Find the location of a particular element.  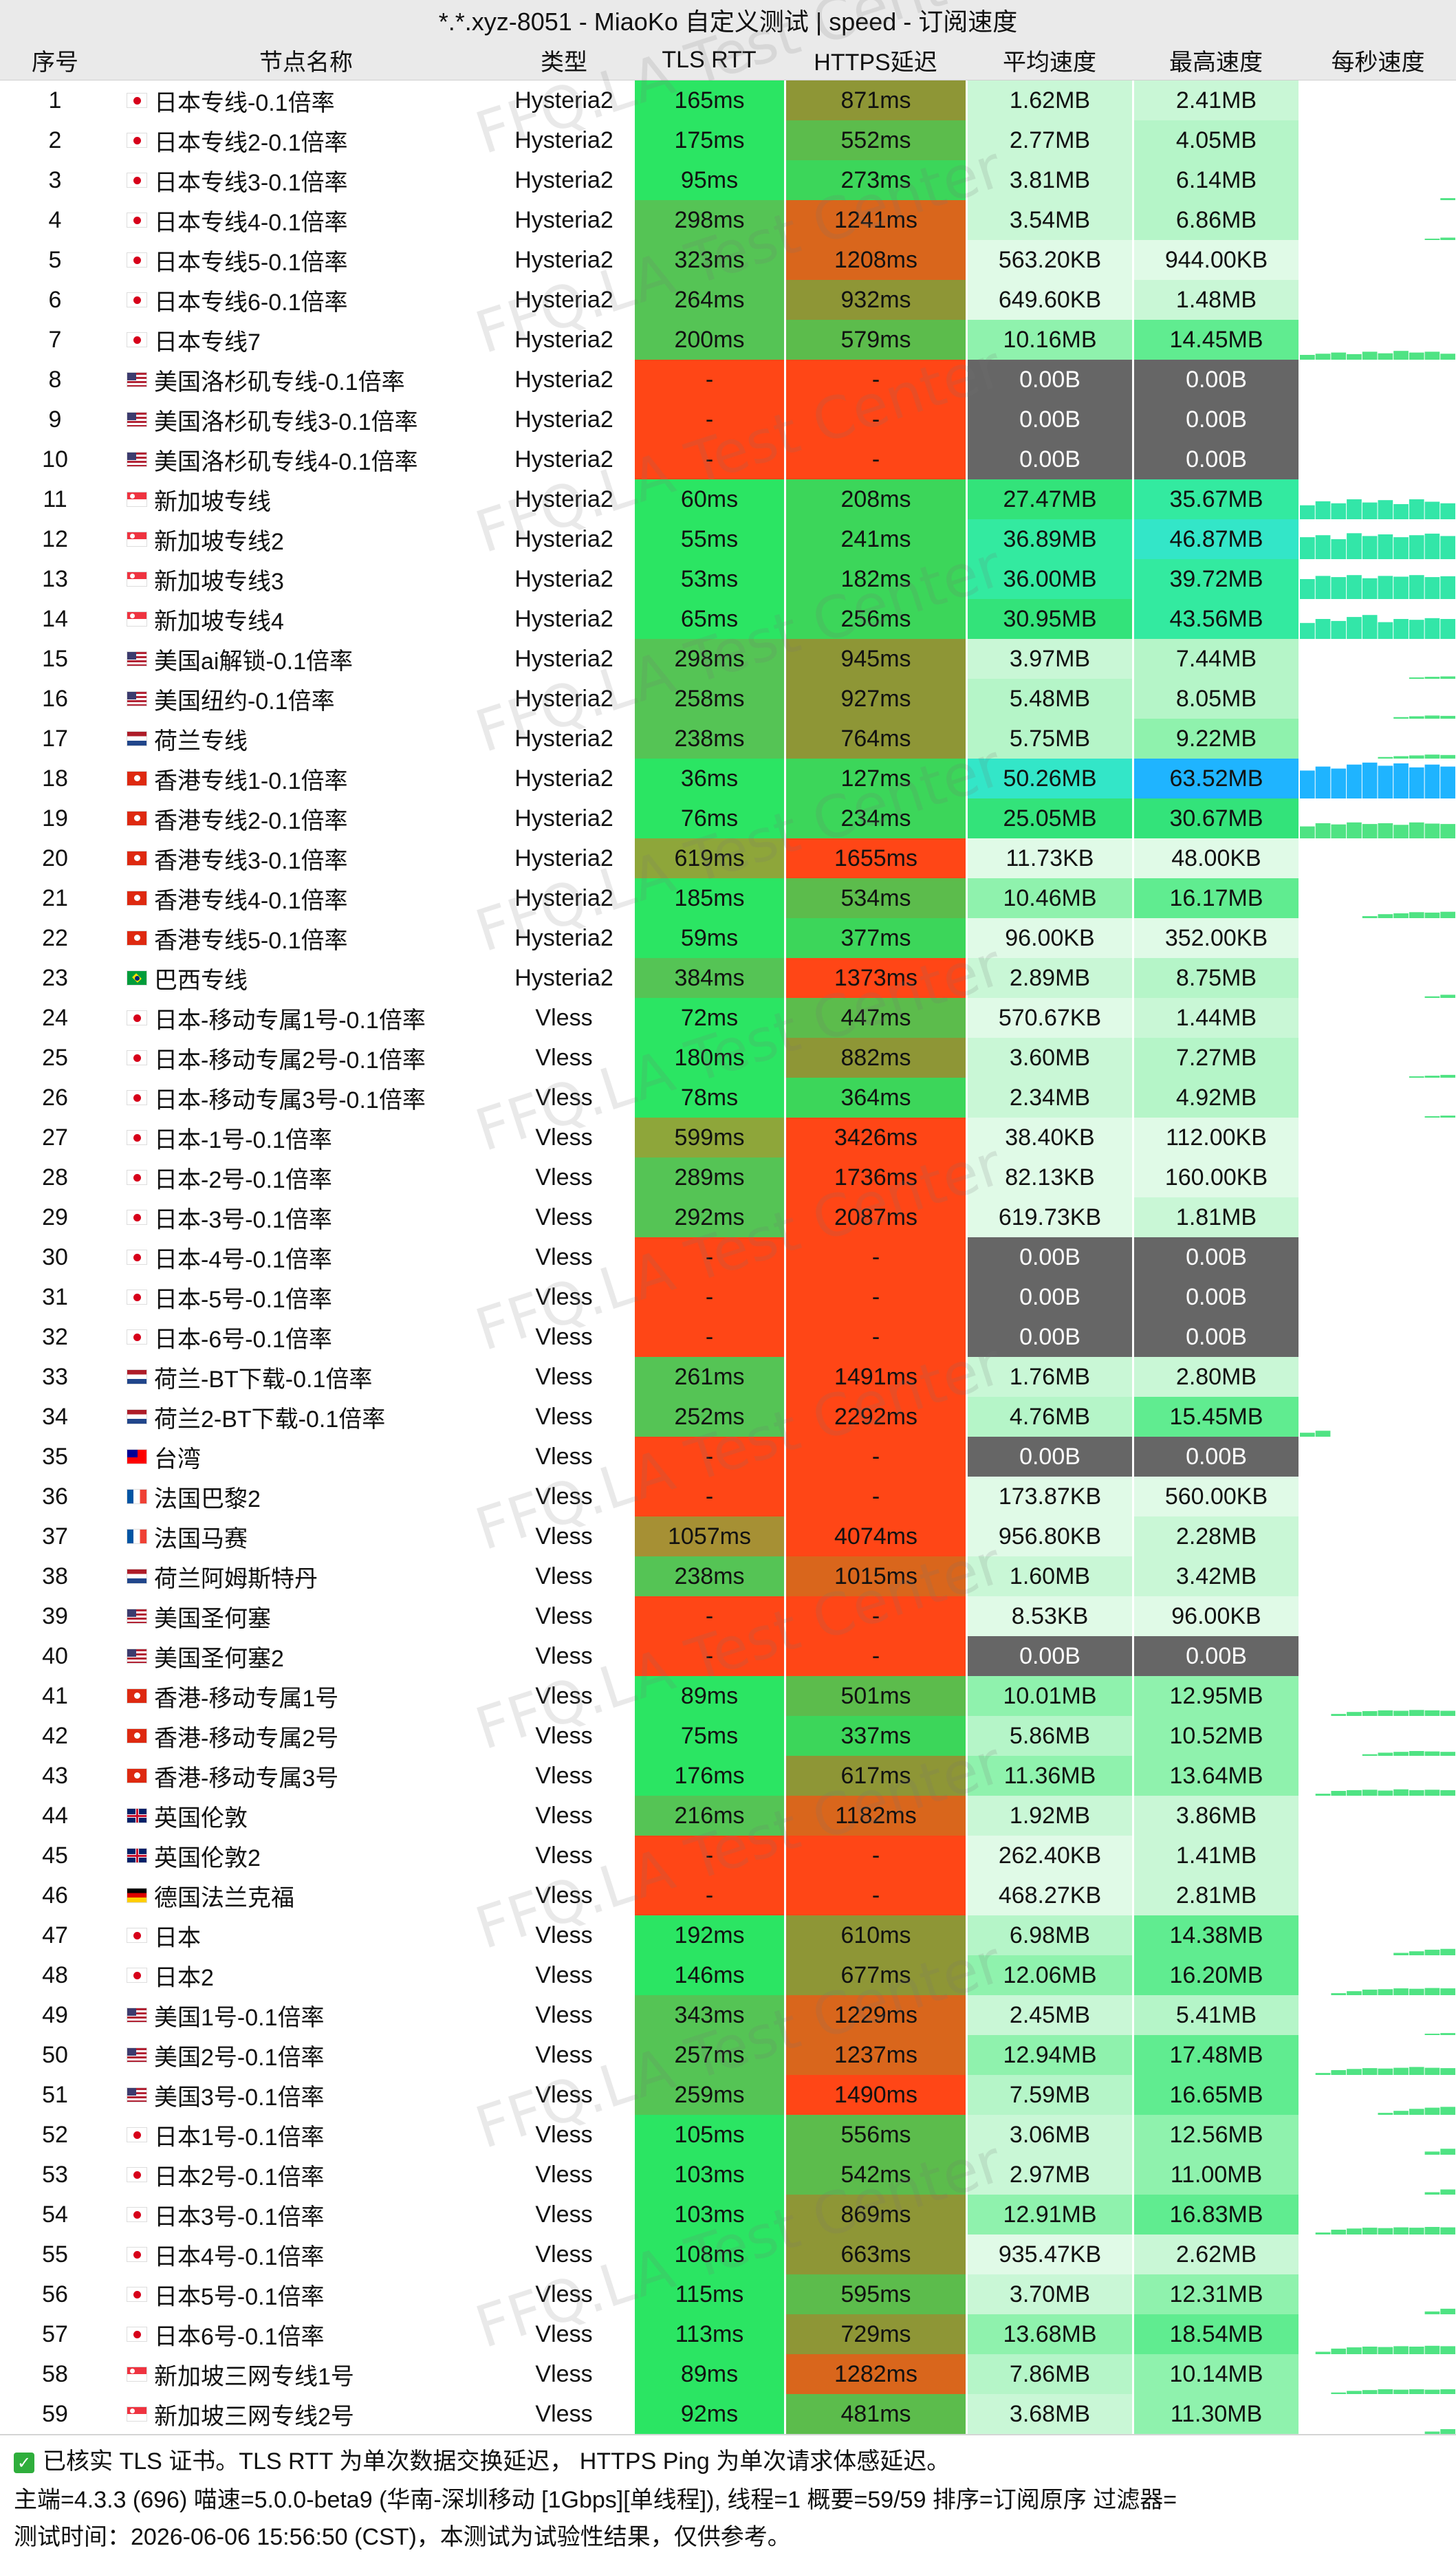

row-index: 42 is located at coordinates (55, 1735).